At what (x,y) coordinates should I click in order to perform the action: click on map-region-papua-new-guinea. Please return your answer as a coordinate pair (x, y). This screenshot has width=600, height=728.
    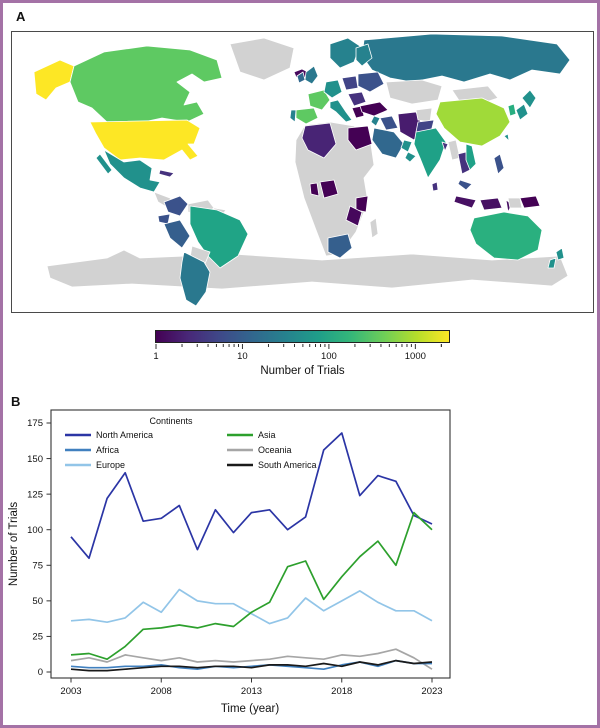
    Looking at the image, I should click on (530, 202).